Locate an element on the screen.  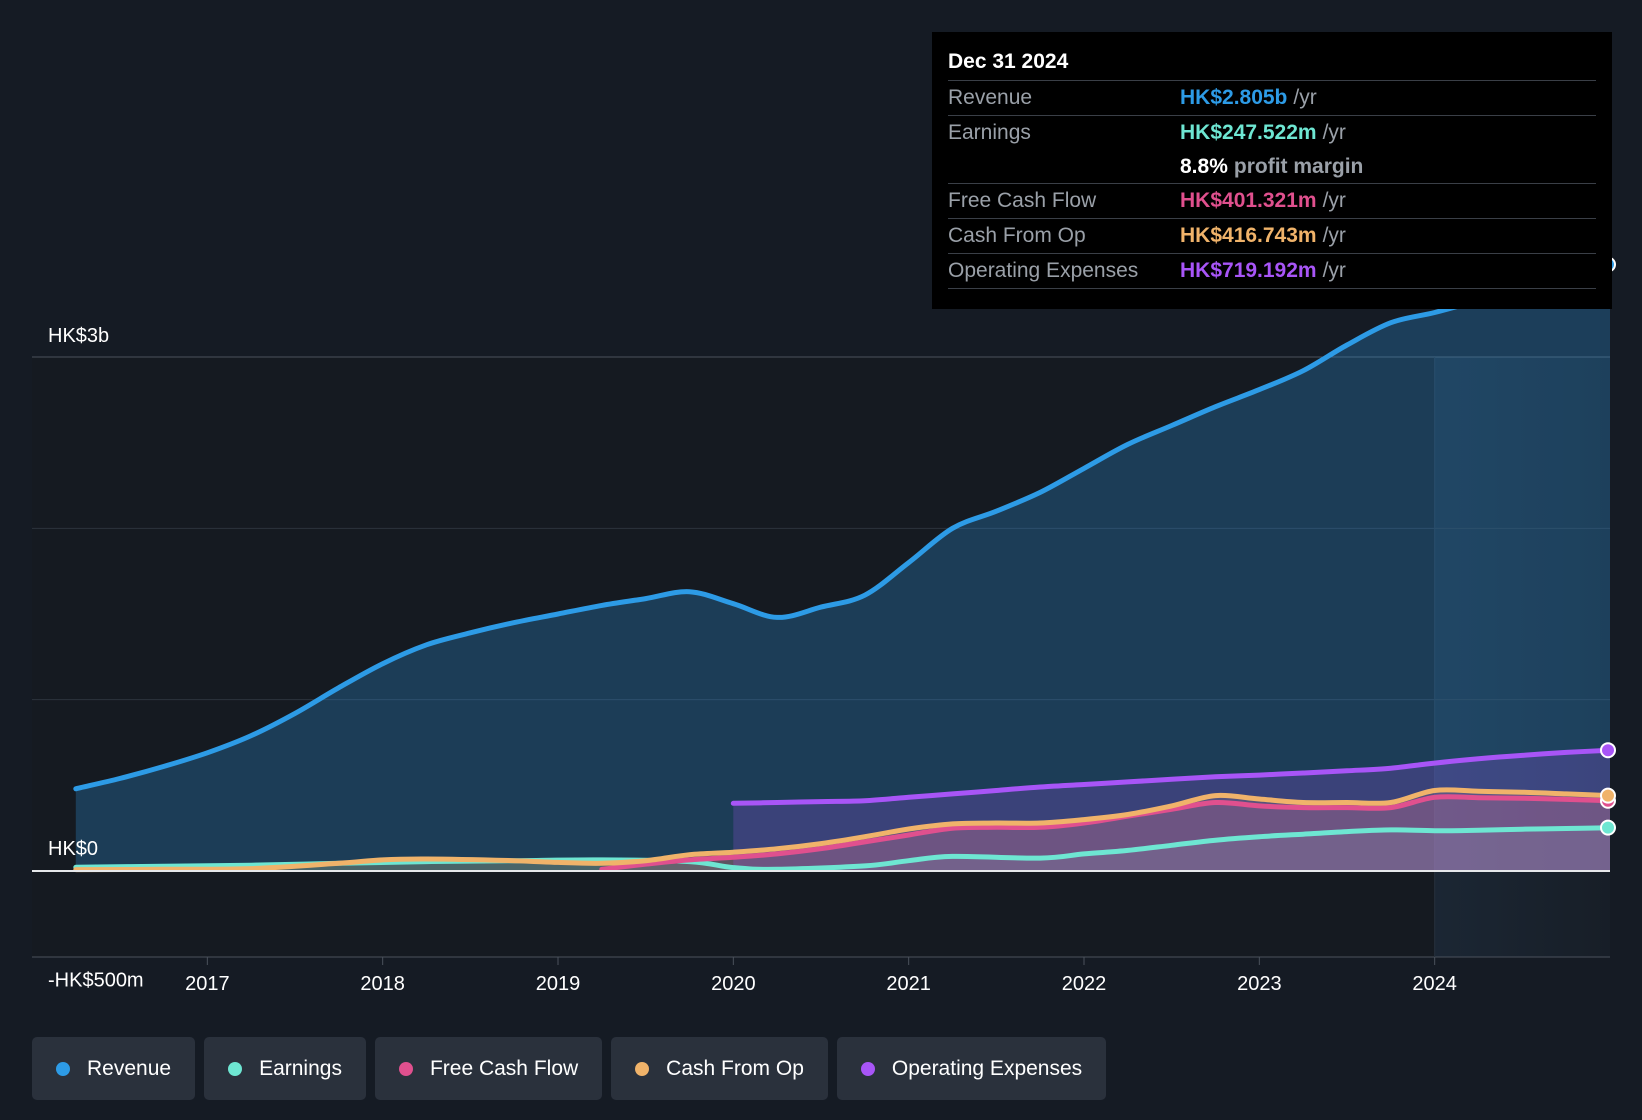
y-axis: HK$3b HK$0 -HK$500m is located at coordinates (96, 658).